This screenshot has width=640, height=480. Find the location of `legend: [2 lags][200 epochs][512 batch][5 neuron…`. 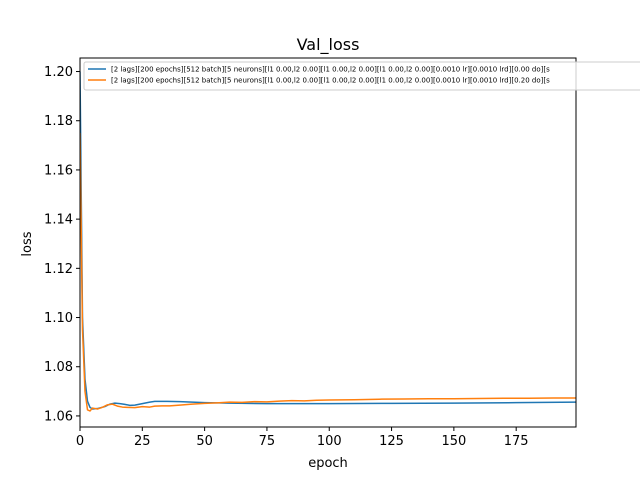

legend: [2 lags][200 epochs][512 batch][5 neuron… is located at coordinates (361, 76).